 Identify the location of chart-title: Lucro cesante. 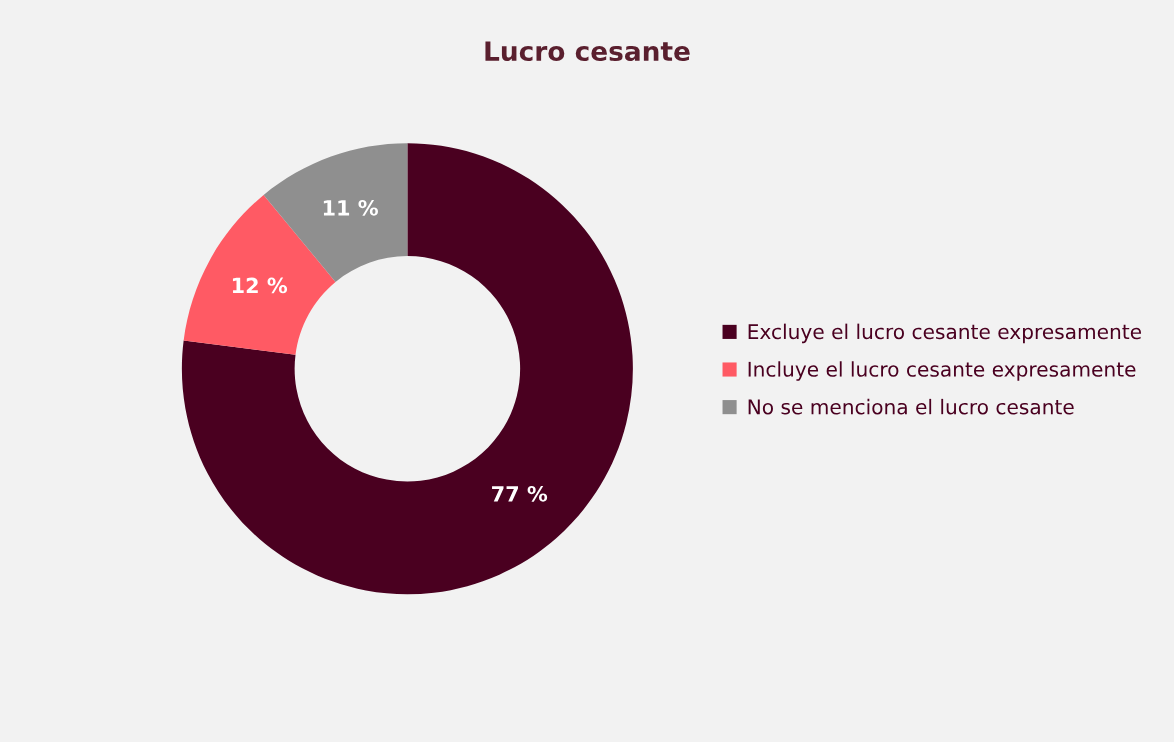
(587, 51).